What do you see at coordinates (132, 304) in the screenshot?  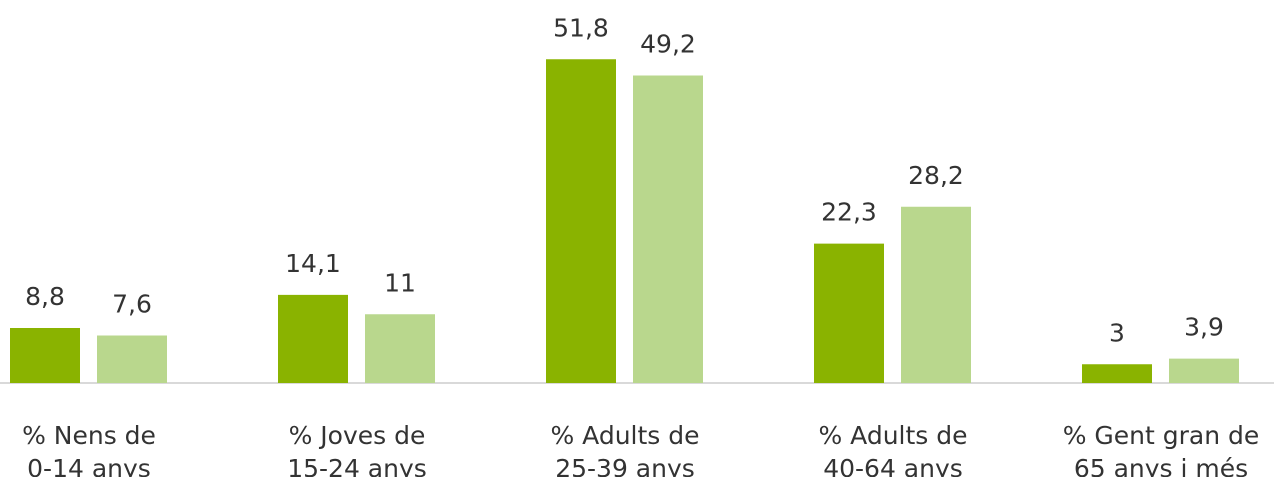 I see `value-label: 7,6` at bounding box center [132, 304].